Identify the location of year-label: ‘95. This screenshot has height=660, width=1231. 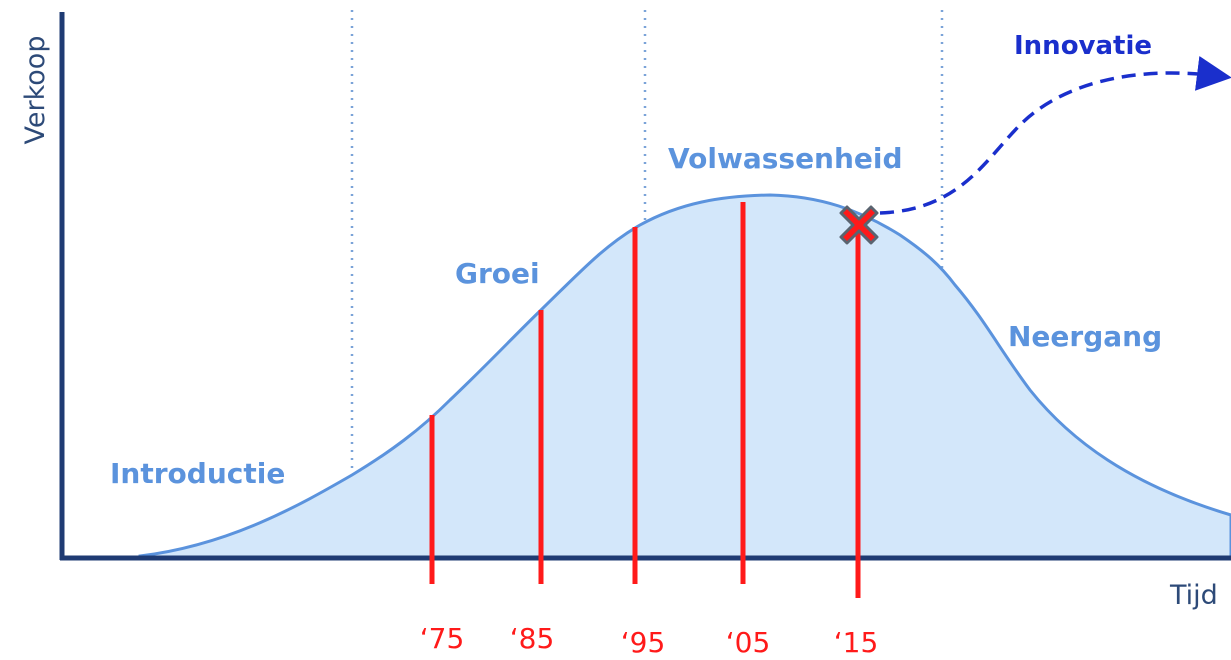
(643, 642).